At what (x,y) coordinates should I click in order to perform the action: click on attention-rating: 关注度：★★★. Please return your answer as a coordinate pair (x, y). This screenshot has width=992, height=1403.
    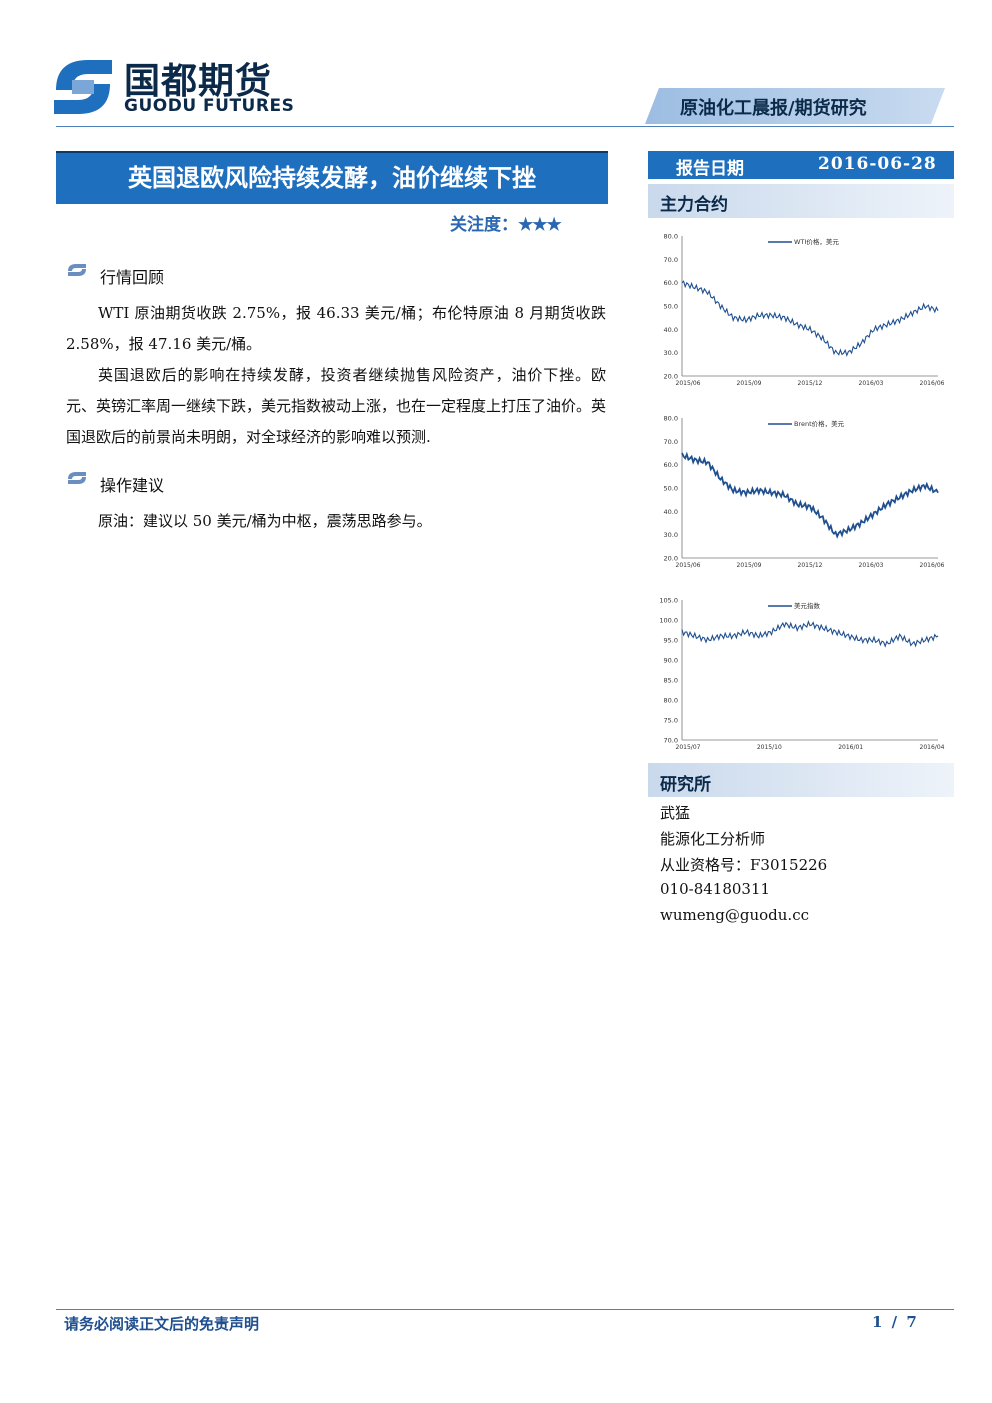
    Looking at the image, I should click on (506, 222).